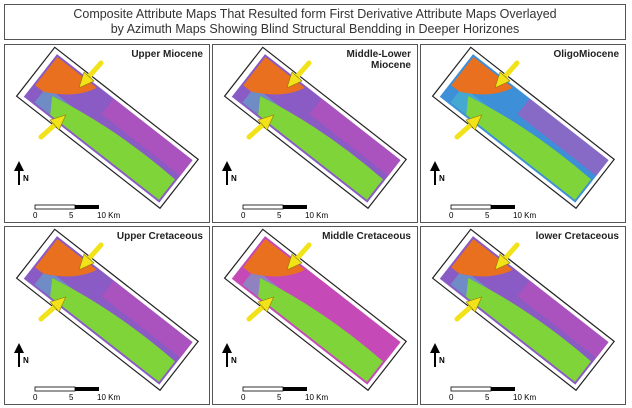 The width and height of the screenshot is (632, 408). What do you see at coordinates (167, 54) in the screenshot?
I see `panel-label: Upper Miocene` at bounding box center [167, 54].